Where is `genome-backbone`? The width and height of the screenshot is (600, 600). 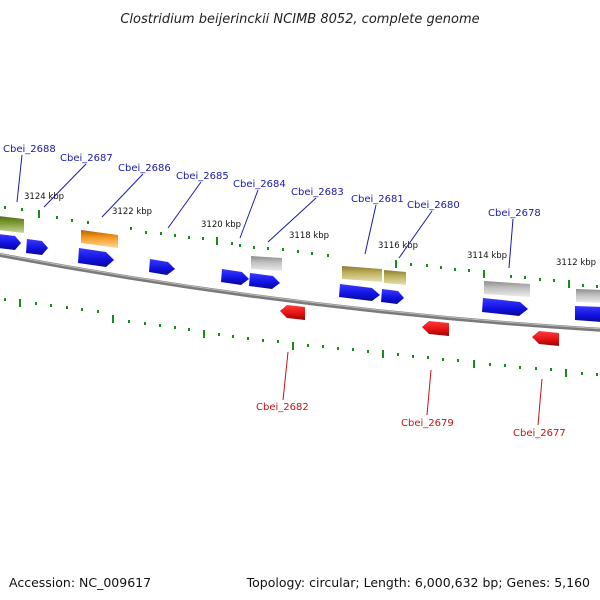 genome-backbone is located at coordinates (300, 292).